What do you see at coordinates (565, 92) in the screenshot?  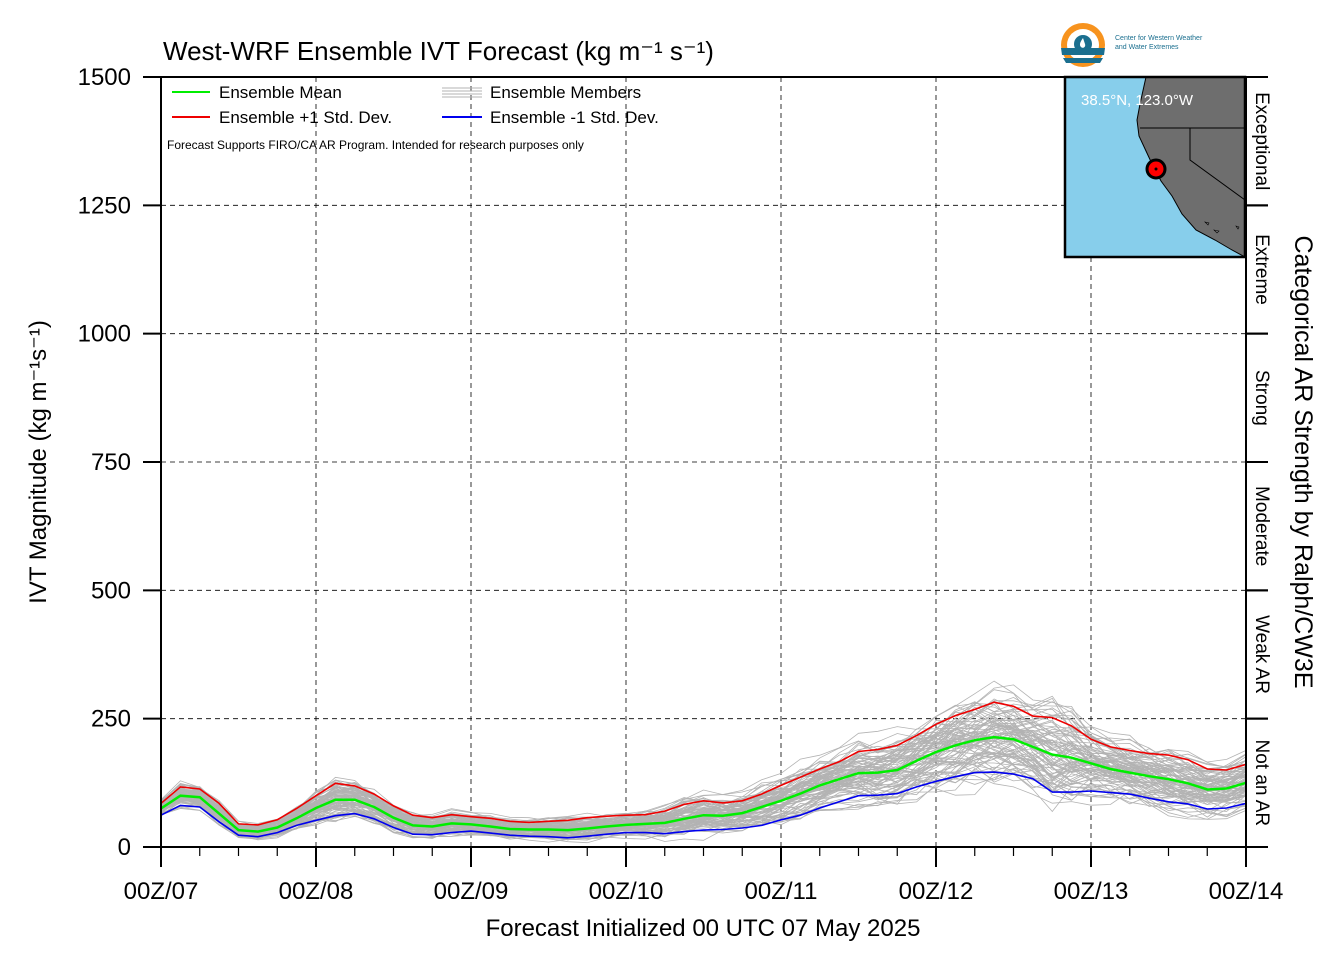 I see `legend-members-label: Ensemble Members` at bounding box center [565, 92].